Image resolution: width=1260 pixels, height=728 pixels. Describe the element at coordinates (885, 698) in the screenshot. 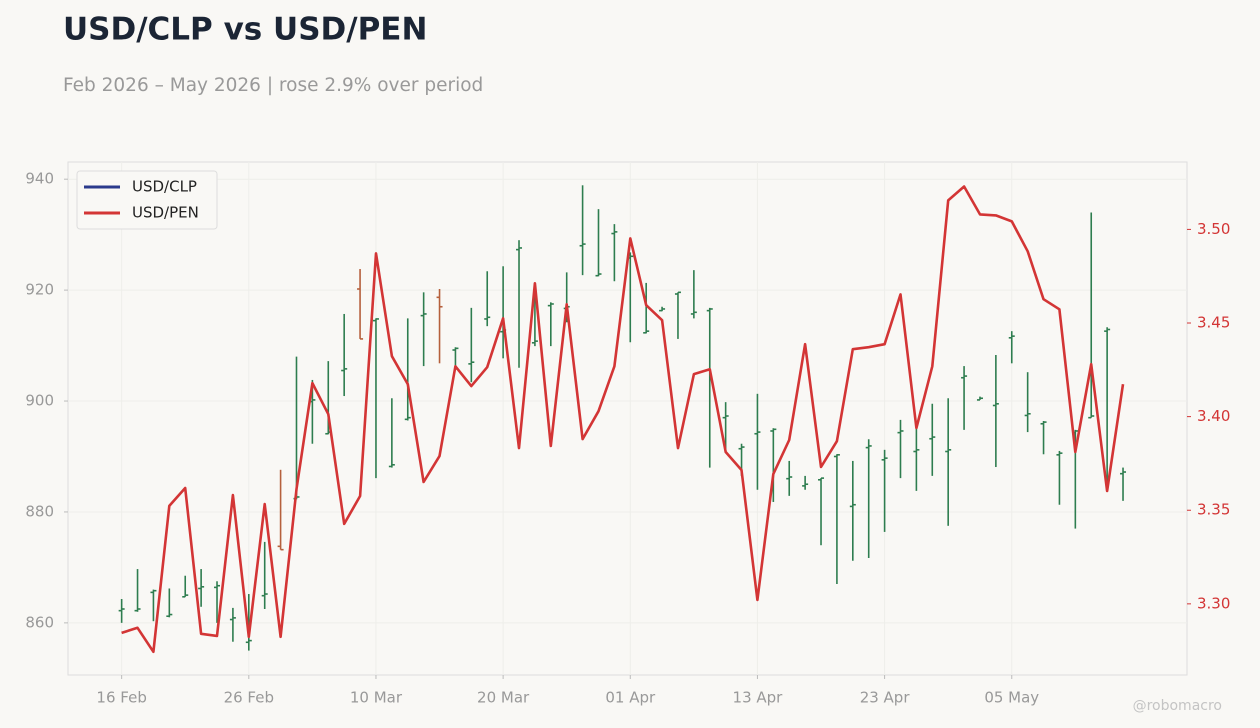

I see `x-tick-label: 23 Apr` at that location.